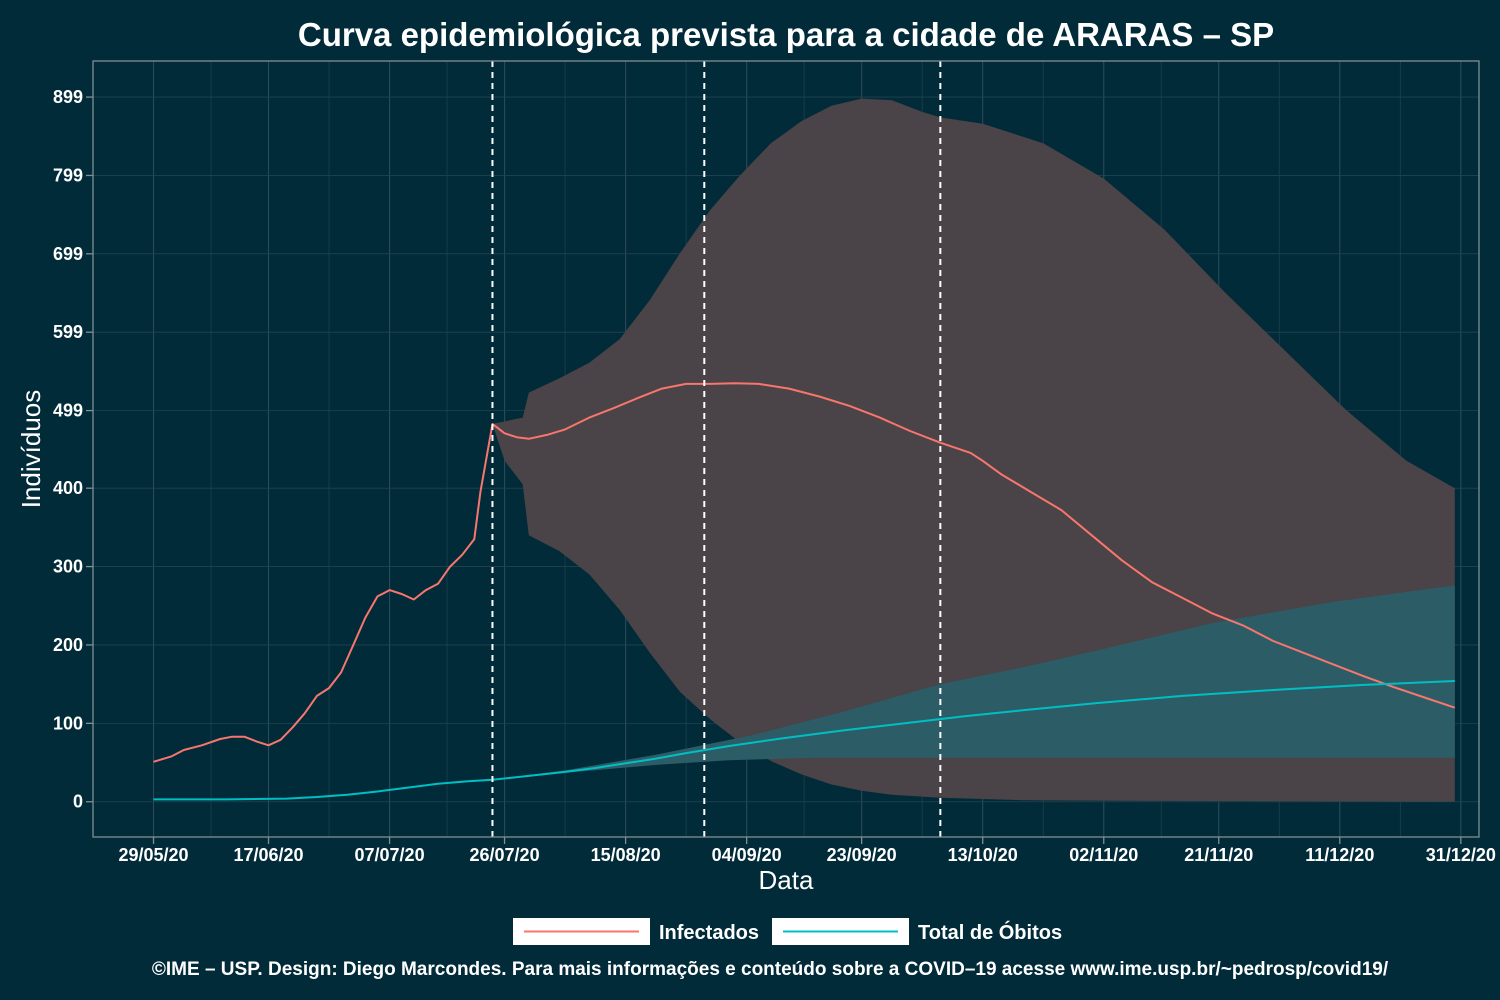 The width and height of the screenshot is (1500, 1000). What do you see at coordinates (787, 931) in the screenshot?
I see `legend: Infectados Total de Óbitos` at bounding box center [787, 931].